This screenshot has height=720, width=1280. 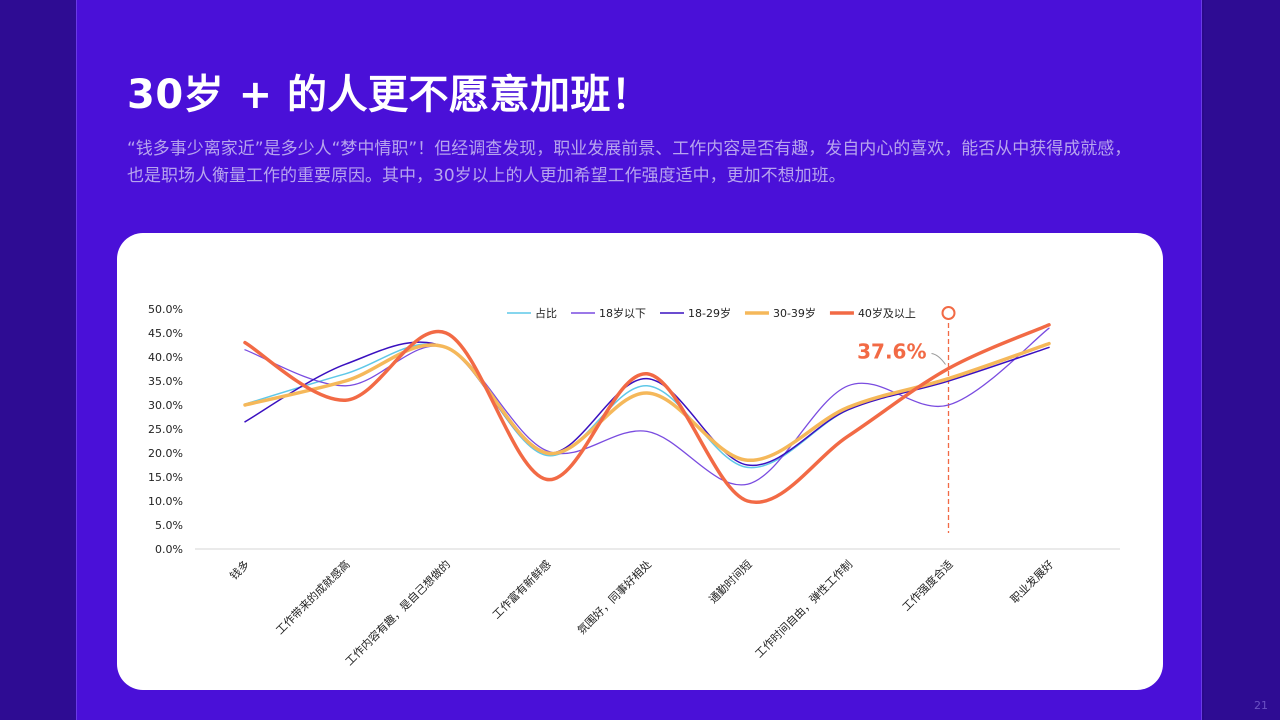 I want to click on annotation-marker, so click(x=948, y=313).